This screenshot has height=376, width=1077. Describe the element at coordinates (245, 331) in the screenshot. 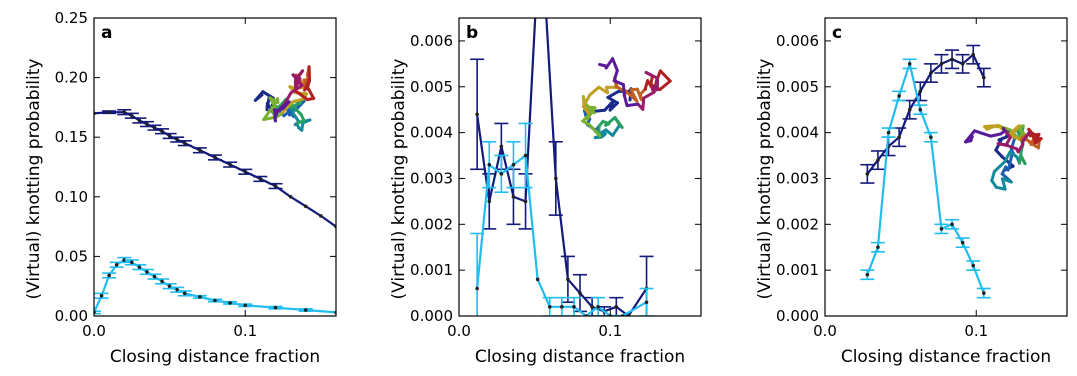

I see `x-tick-label: 0.1` at that location.